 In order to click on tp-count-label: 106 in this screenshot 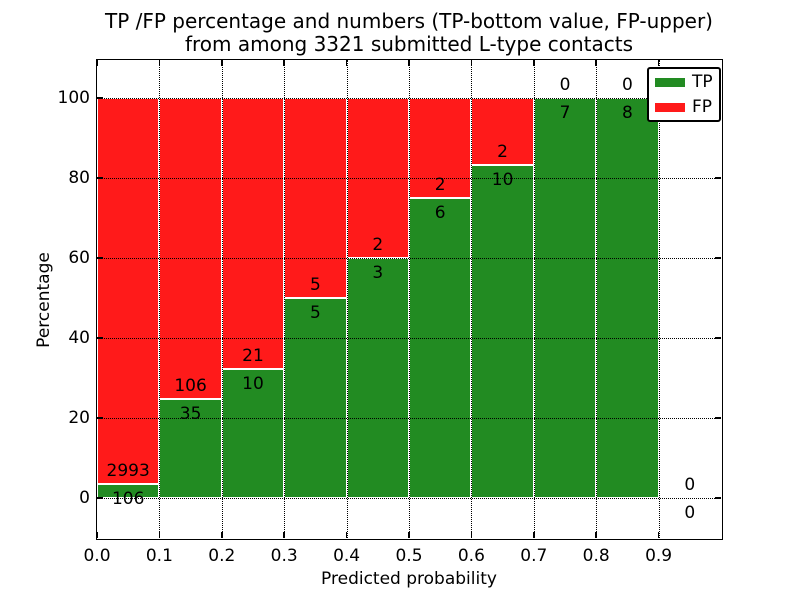, I will do `click(128, 499)`.